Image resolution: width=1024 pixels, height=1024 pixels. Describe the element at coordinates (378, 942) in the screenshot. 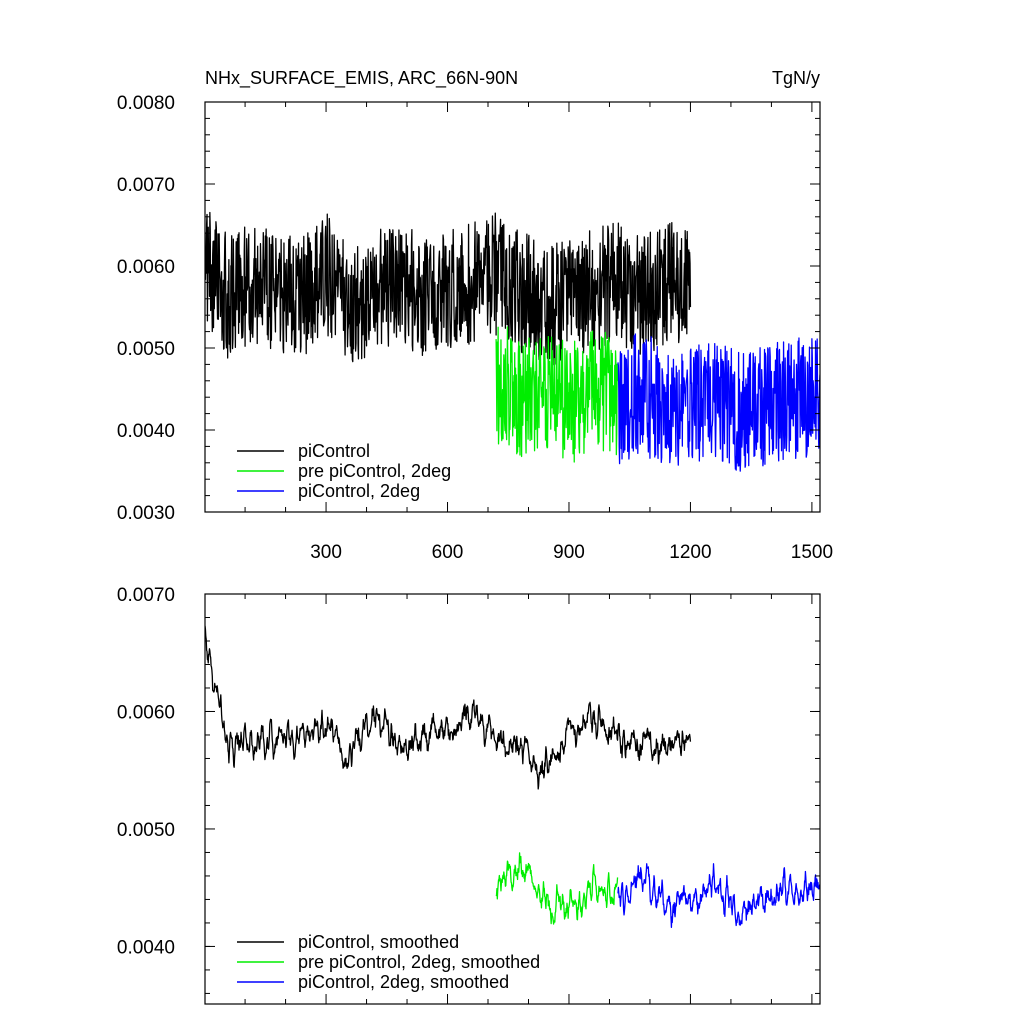

I see `legend-label: piControl, smoothed` at that location.